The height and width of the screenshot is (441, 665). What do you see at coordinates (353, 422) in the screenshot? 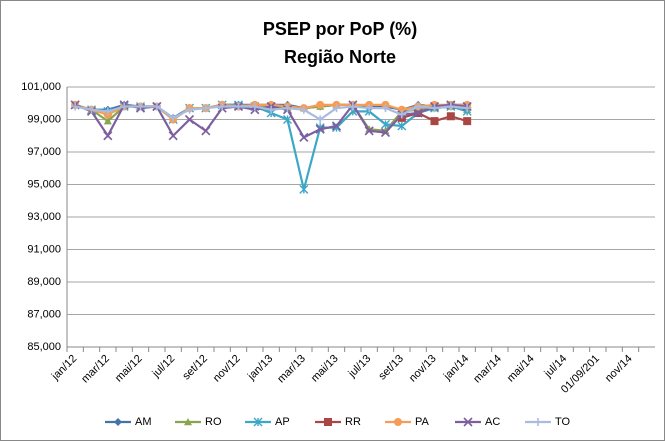
I see `legend-label: RR` at bounding box center [353, 422].